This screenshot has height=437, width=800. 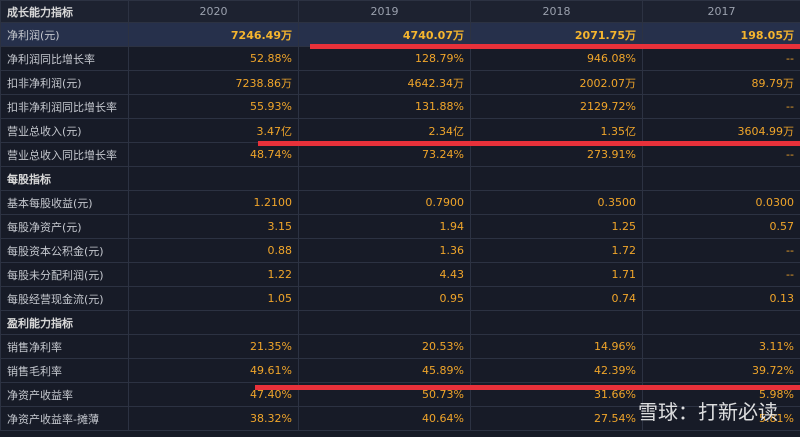 I want to click on row-label: 每股指标, so click(x=64, y=178).